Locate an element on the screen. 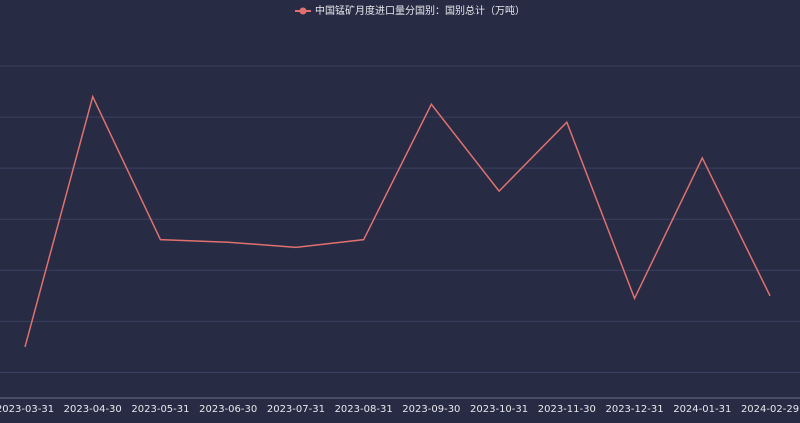  legend-marker is located at coordinates (303, 11).